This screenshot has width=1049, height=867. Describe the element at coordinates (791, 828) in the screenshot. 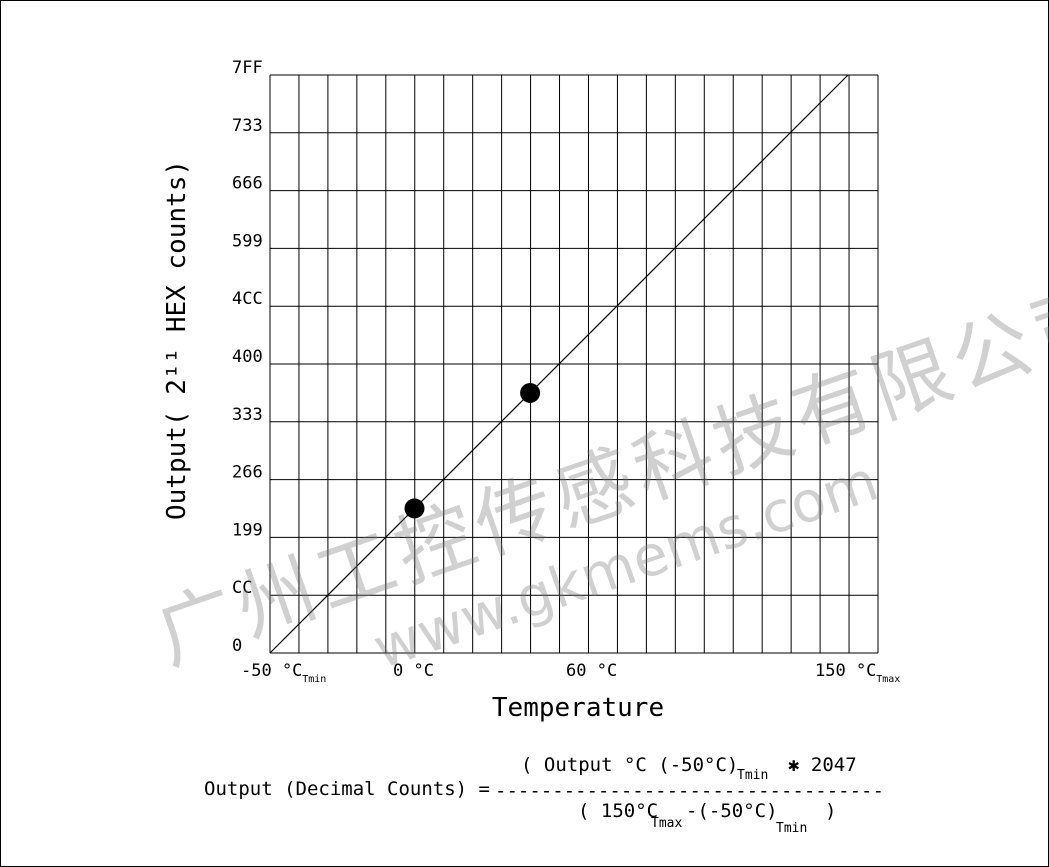

I see `formula-denominator-sub2: Tmin` at that location.